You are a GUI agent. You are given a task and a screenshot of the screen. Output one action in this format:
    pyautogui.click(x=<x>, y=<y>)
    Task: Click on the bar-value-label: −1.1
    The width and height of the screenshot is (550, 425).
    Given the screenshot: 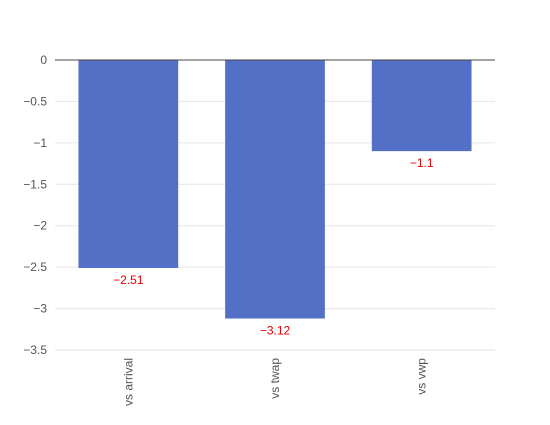 What is the action you would take?
    pyautogui.click(x=422, y=163)
    